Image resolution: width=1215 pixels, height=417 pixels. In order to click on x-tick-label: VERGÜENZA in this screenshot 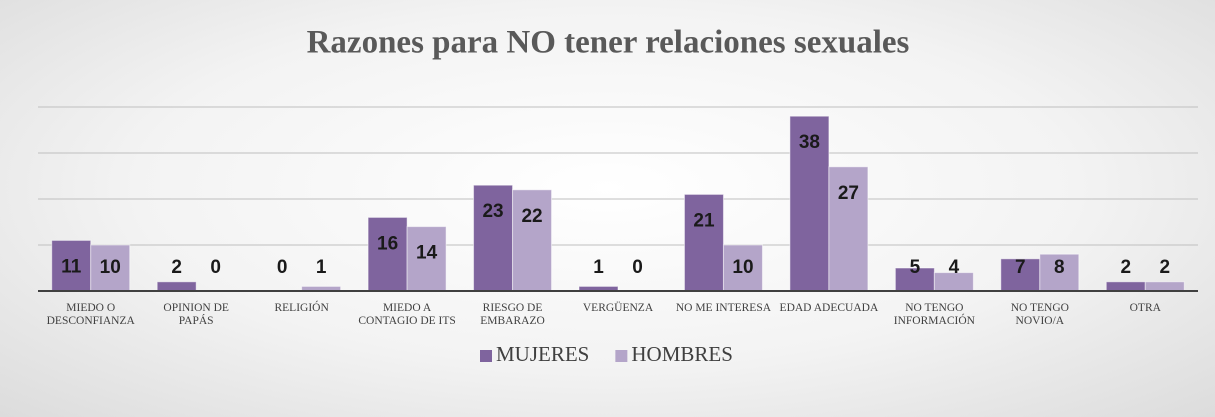, I will do `click(618, 308)`.